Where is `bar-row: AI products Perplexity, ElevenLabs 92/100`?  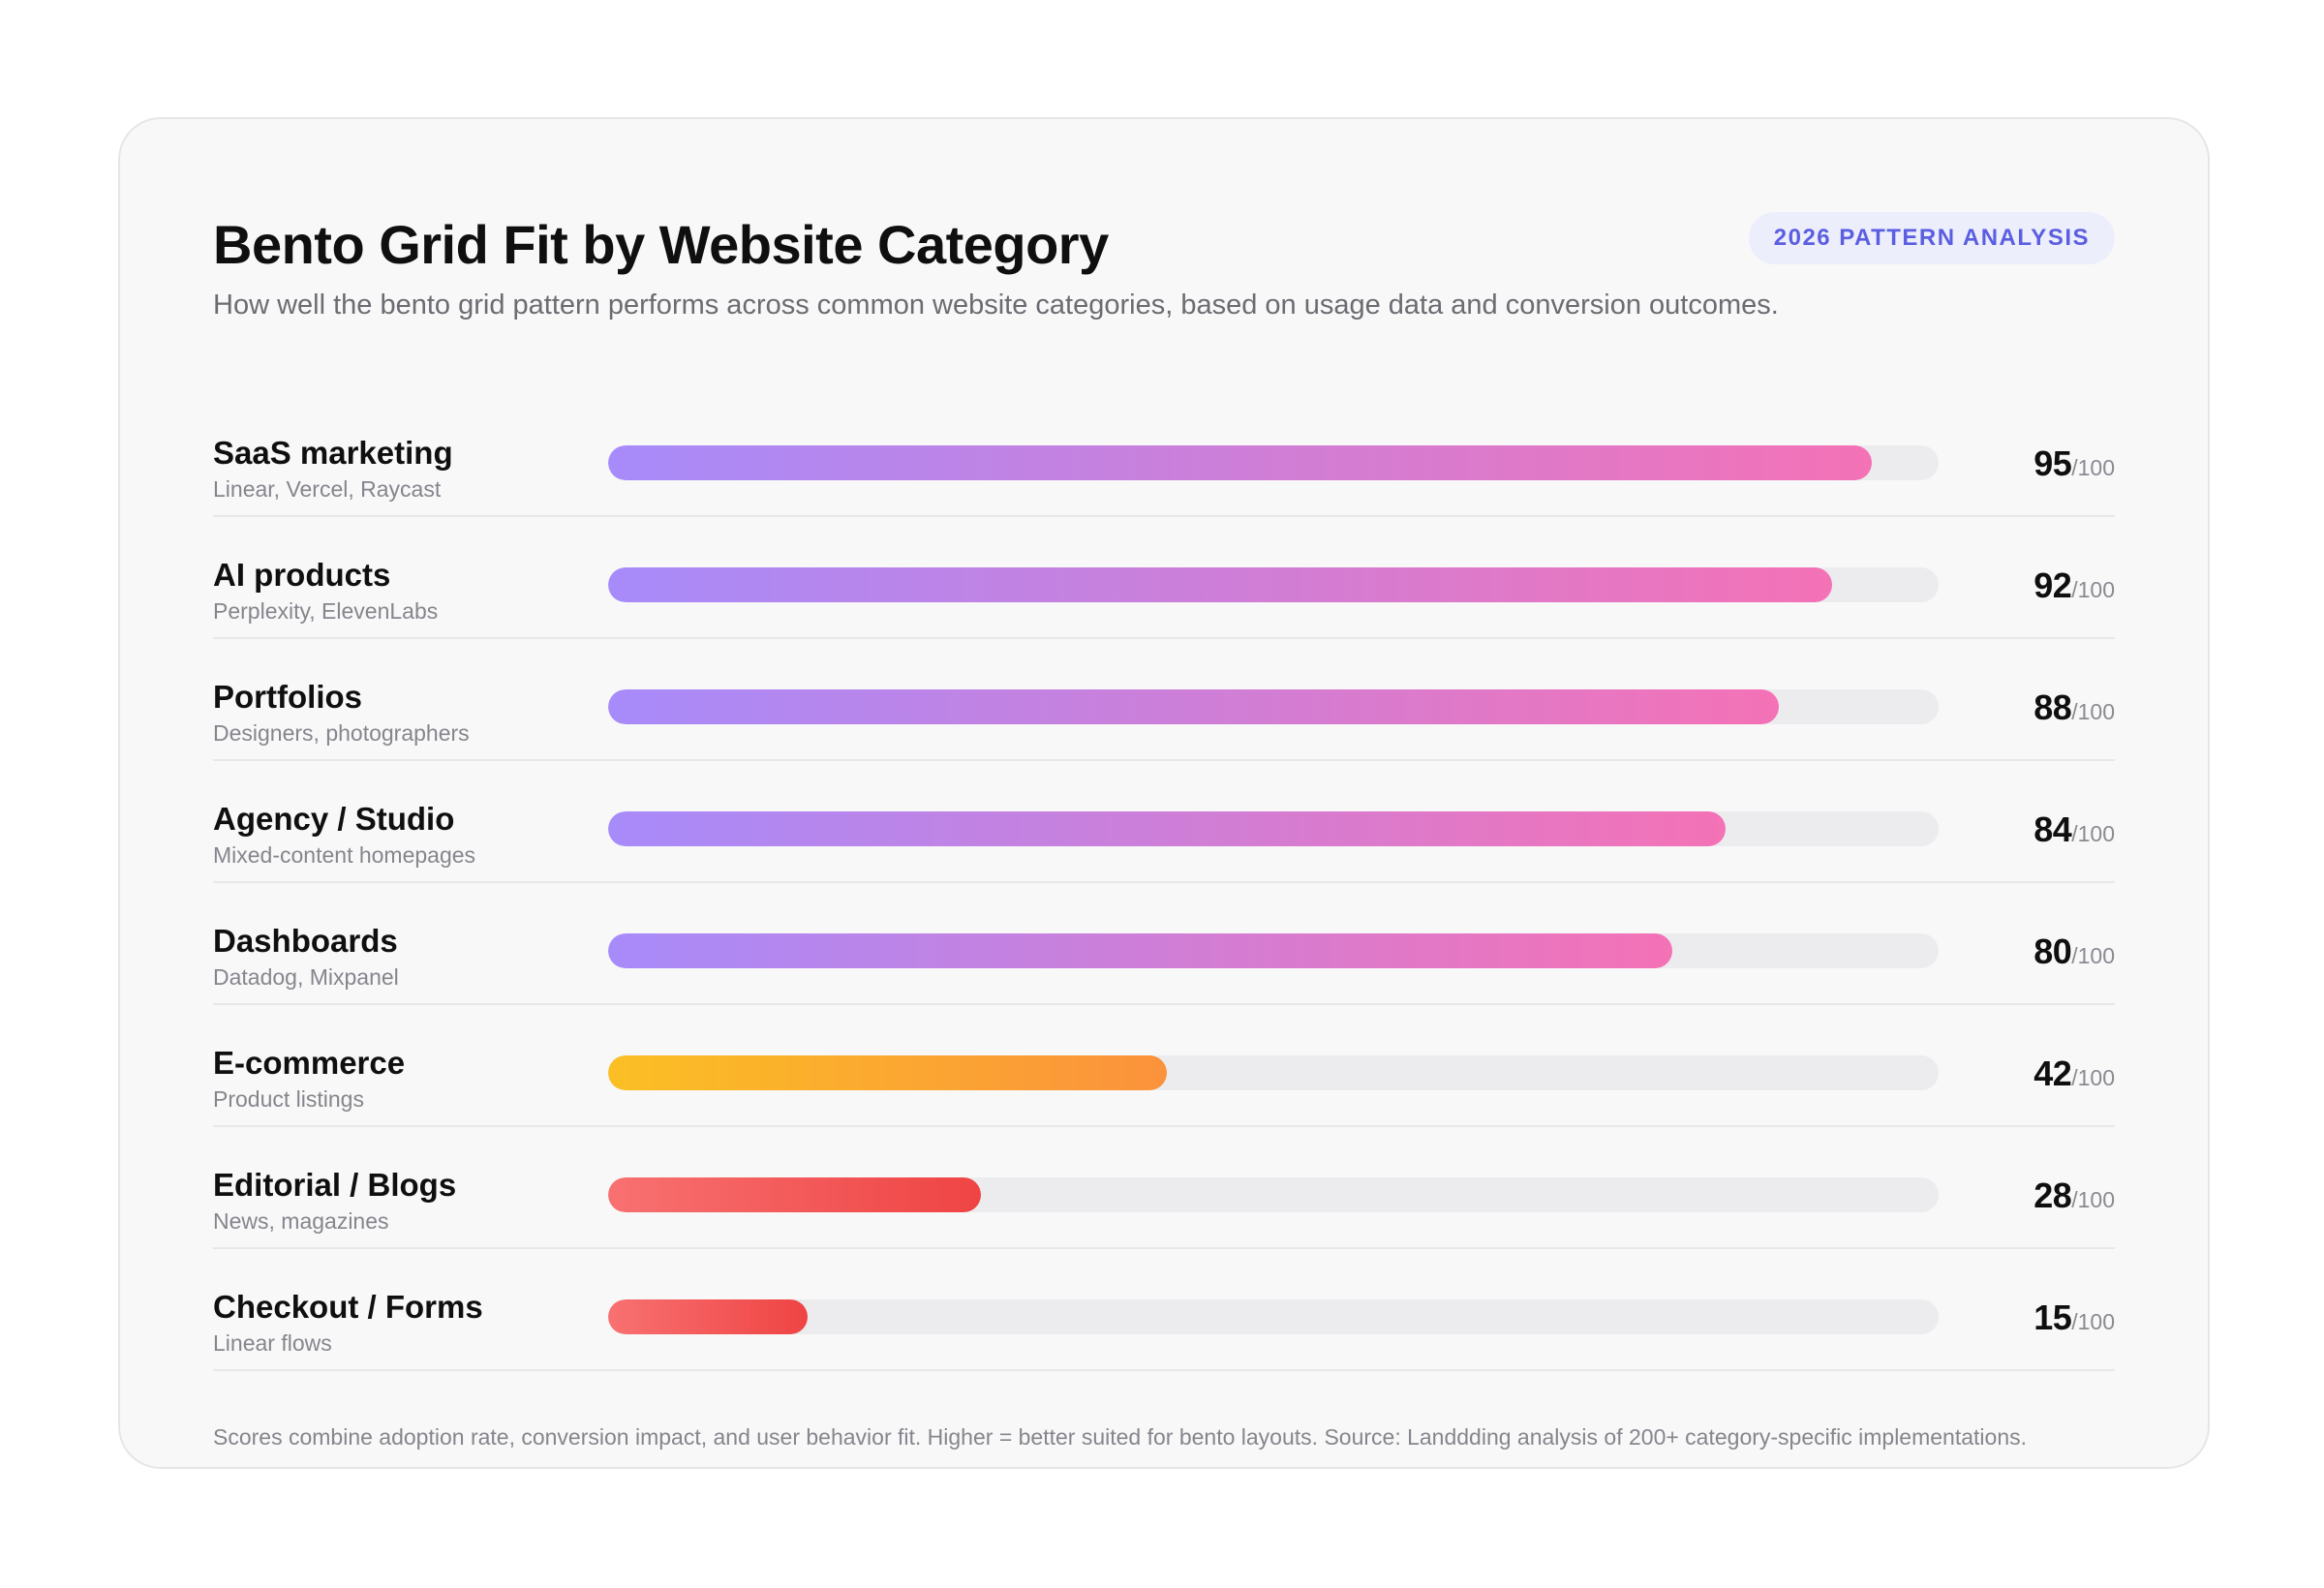 bar-row: AI products Perplexity, ElevenLabs 92/100 is located at coordinates (1164, 578).